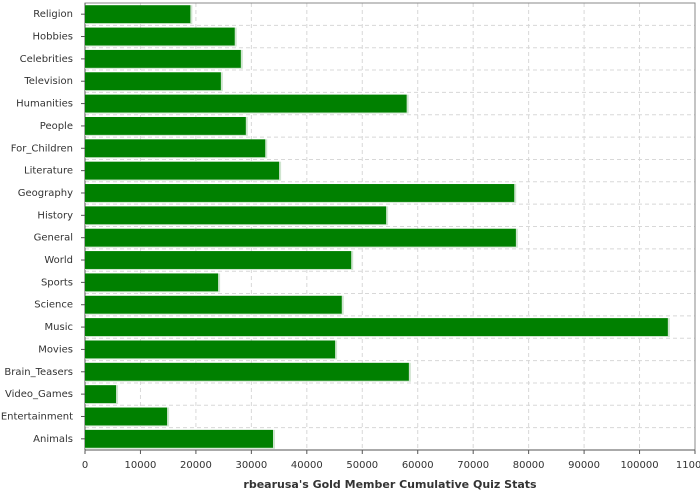  I want to click on y-tick-label: Celebrities, so click(46, 59).